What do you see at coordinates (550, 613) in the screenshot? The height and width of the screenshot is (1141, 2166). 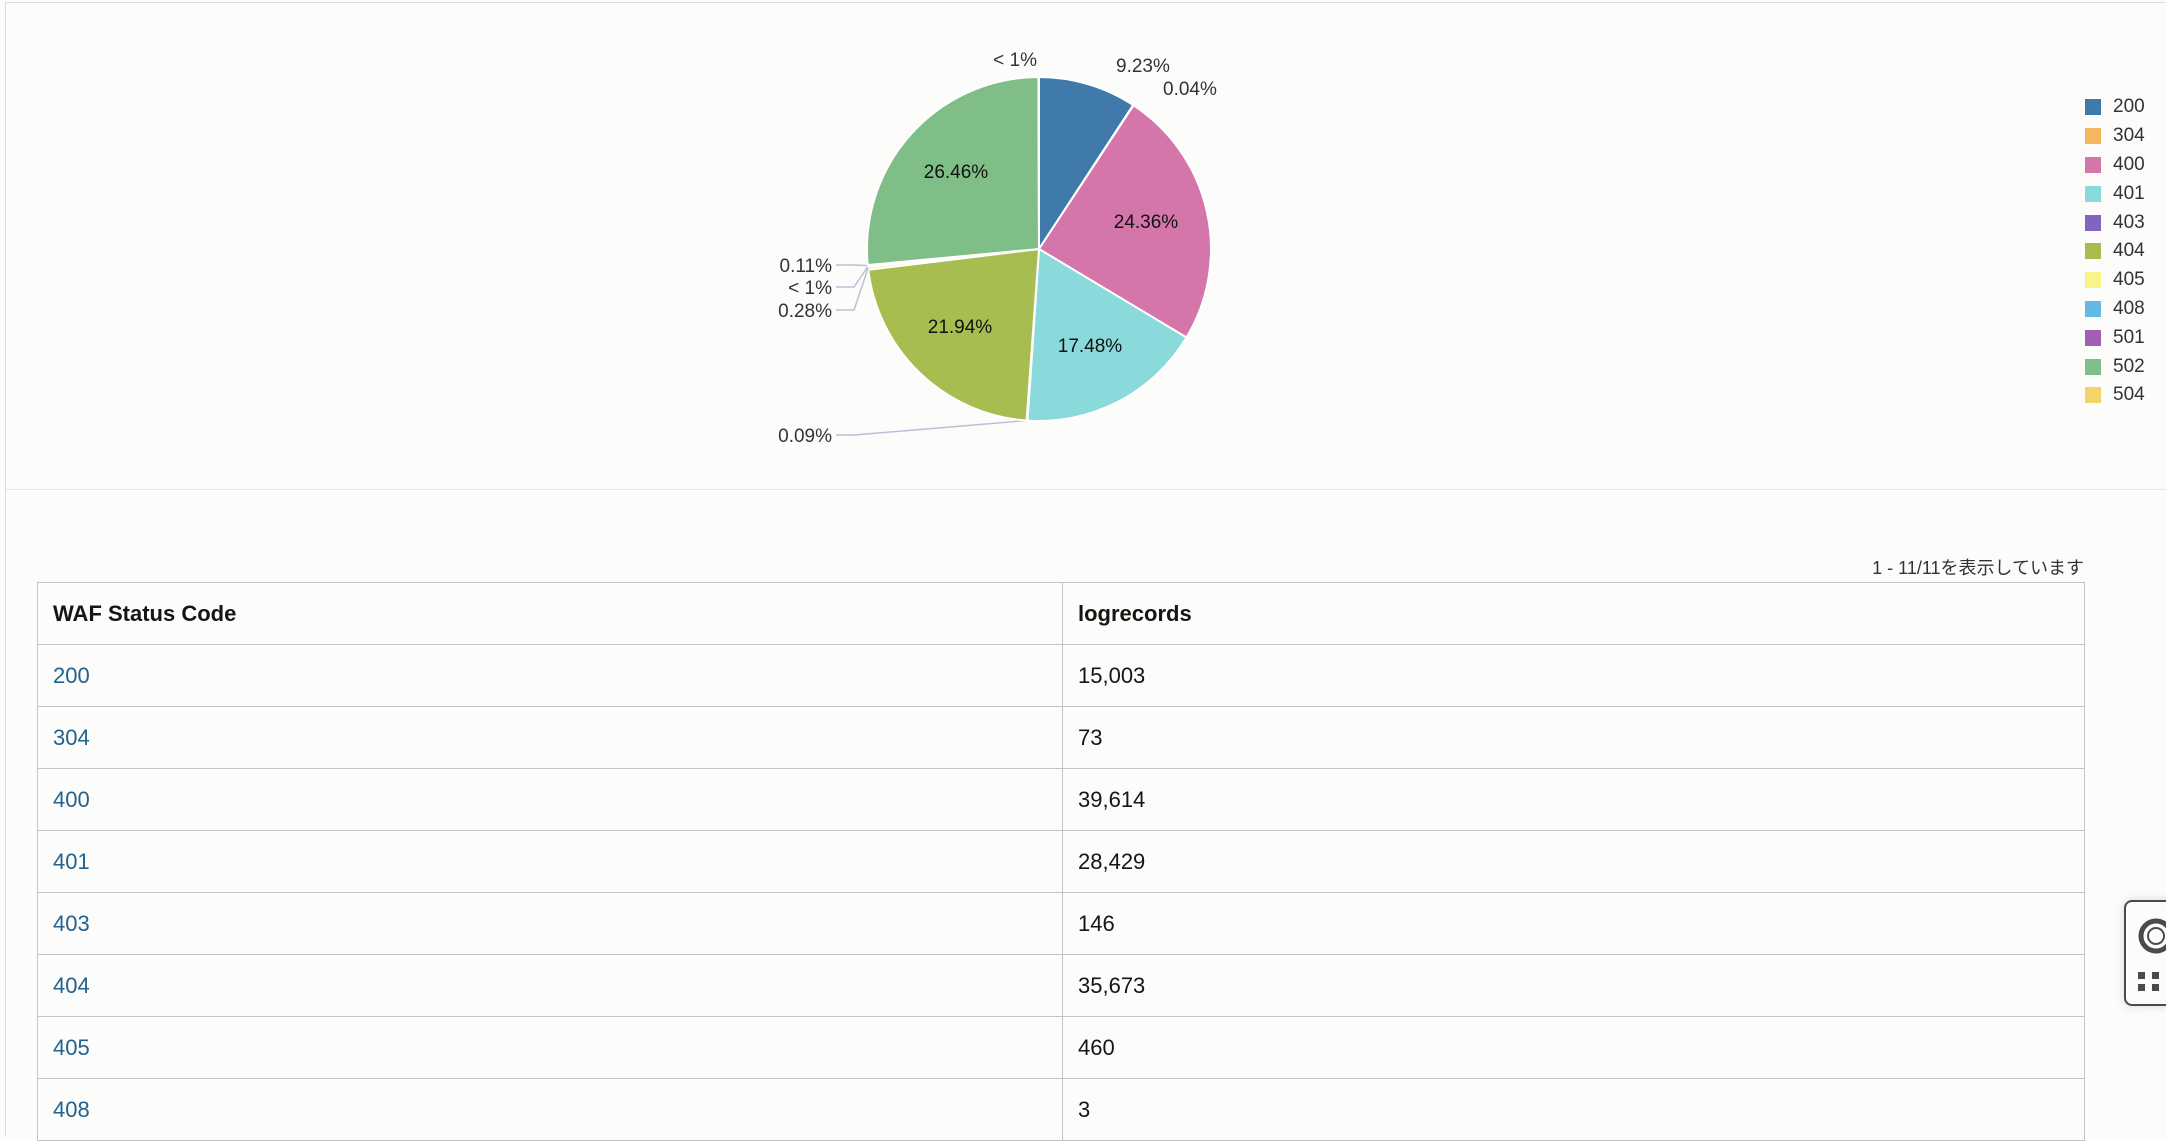 I see `column-header-status-code: WAF Status Code` at bounding box center [550, 613].